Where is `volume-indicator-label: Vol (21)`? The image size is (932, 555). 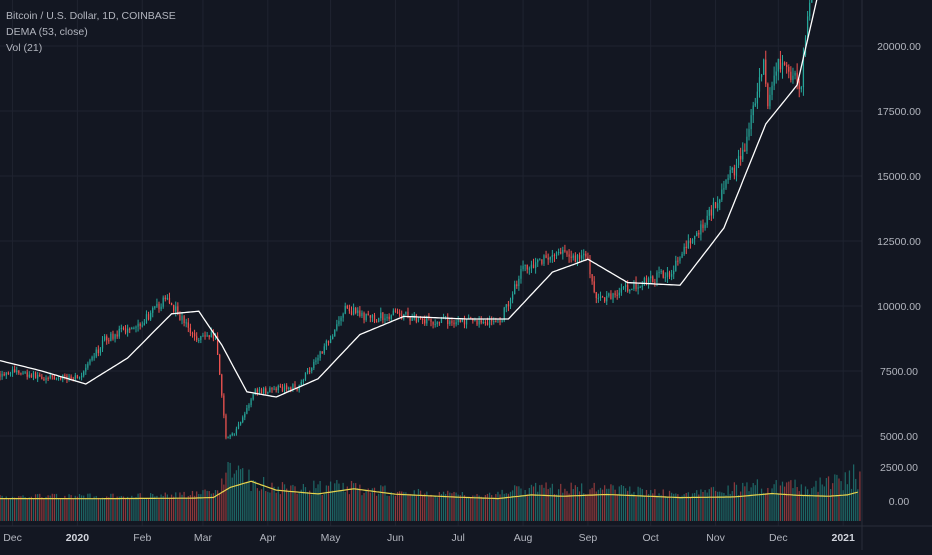
volume-indicator-label: Vol (21) is located at coordinates (24, 48).